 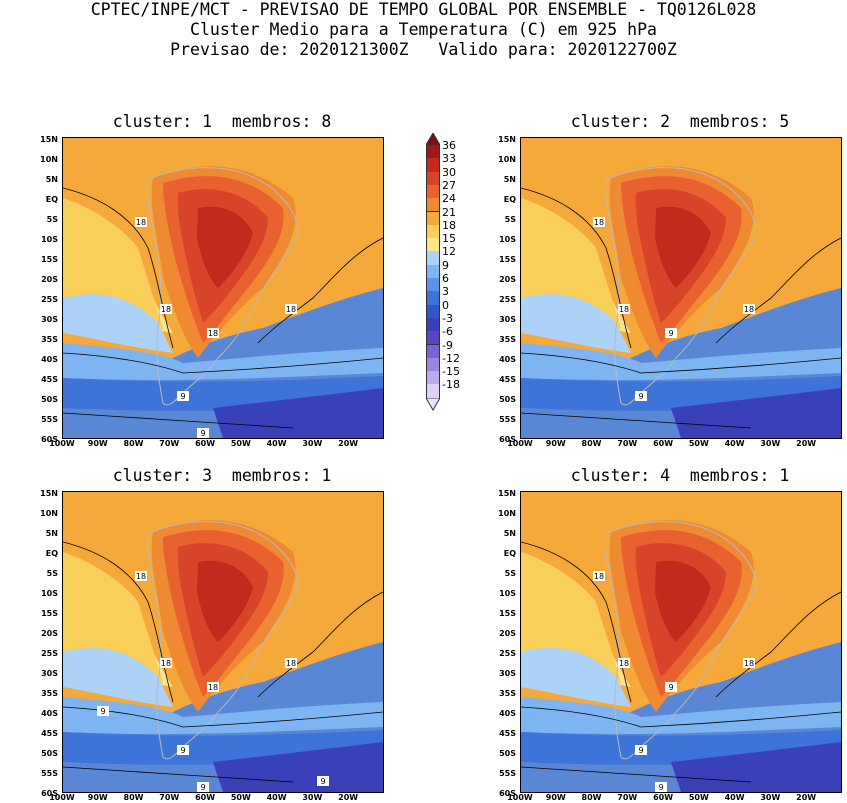 I want to click on temperature-field: 18 18 18 18 9 9 9 9, so click(x=223, y=642).